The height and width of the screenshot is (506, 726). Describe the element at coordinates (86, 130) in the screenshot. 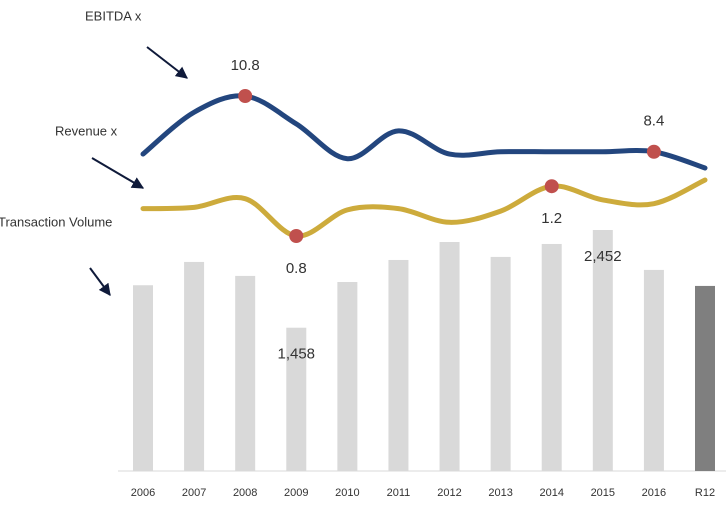

I see `series-label: Revenue x` at that location.